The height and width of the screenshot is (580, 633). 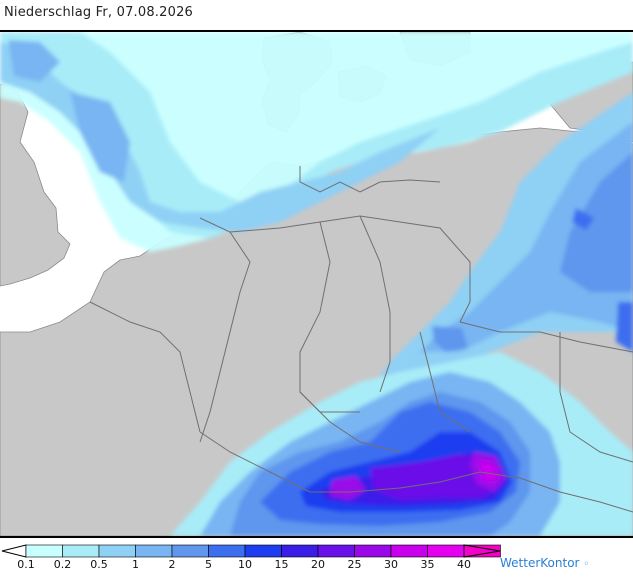 What do you see at coordinates (583, 219) in the screenshot?
I see `precip-cell-east` at bounding box center [583, 219].